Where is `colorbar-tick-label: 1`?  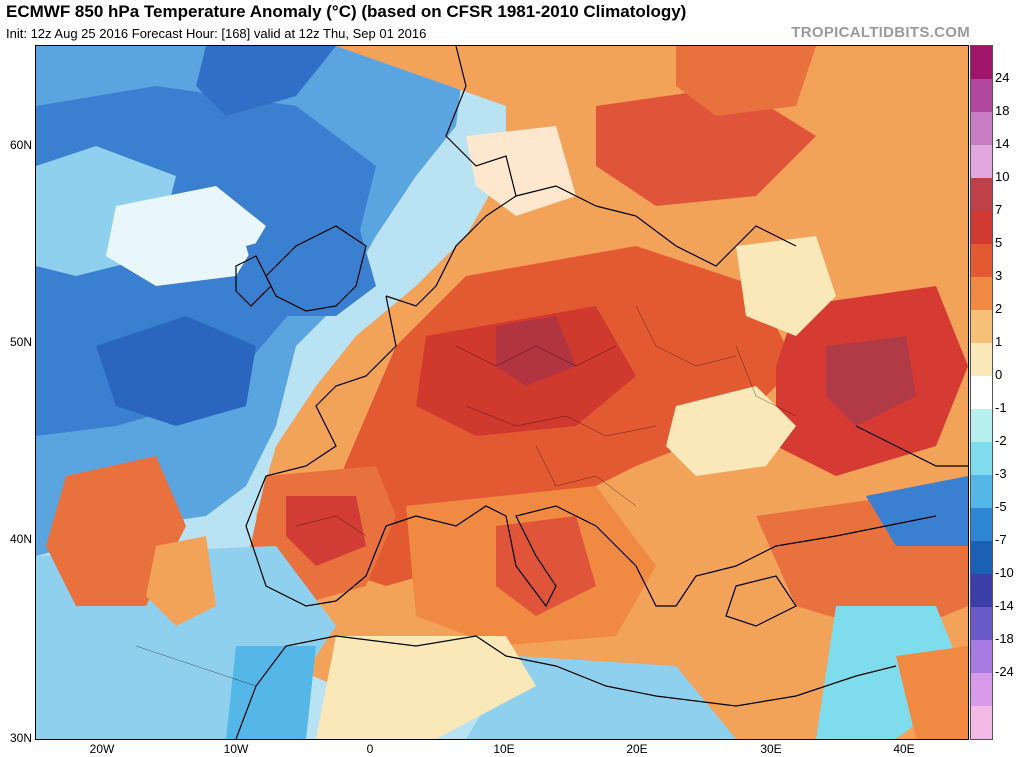
colorbar-tick-label: 1 is located at coordinates (999, 341).